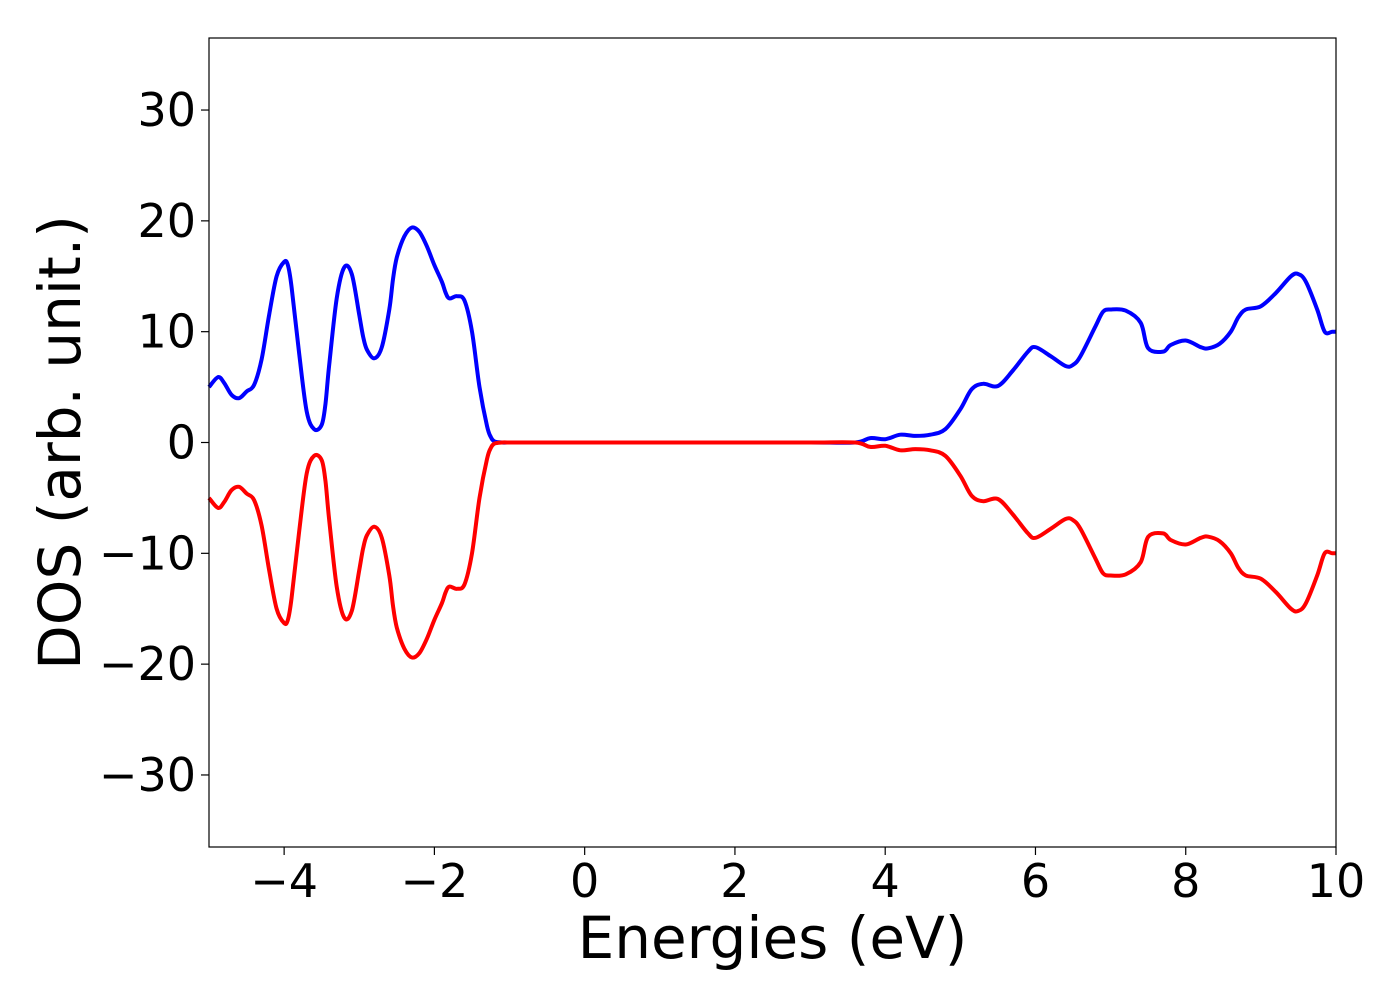 The image size is (1400, 1000). I want to click on x-tick-label: 6, so click(1035, 881).